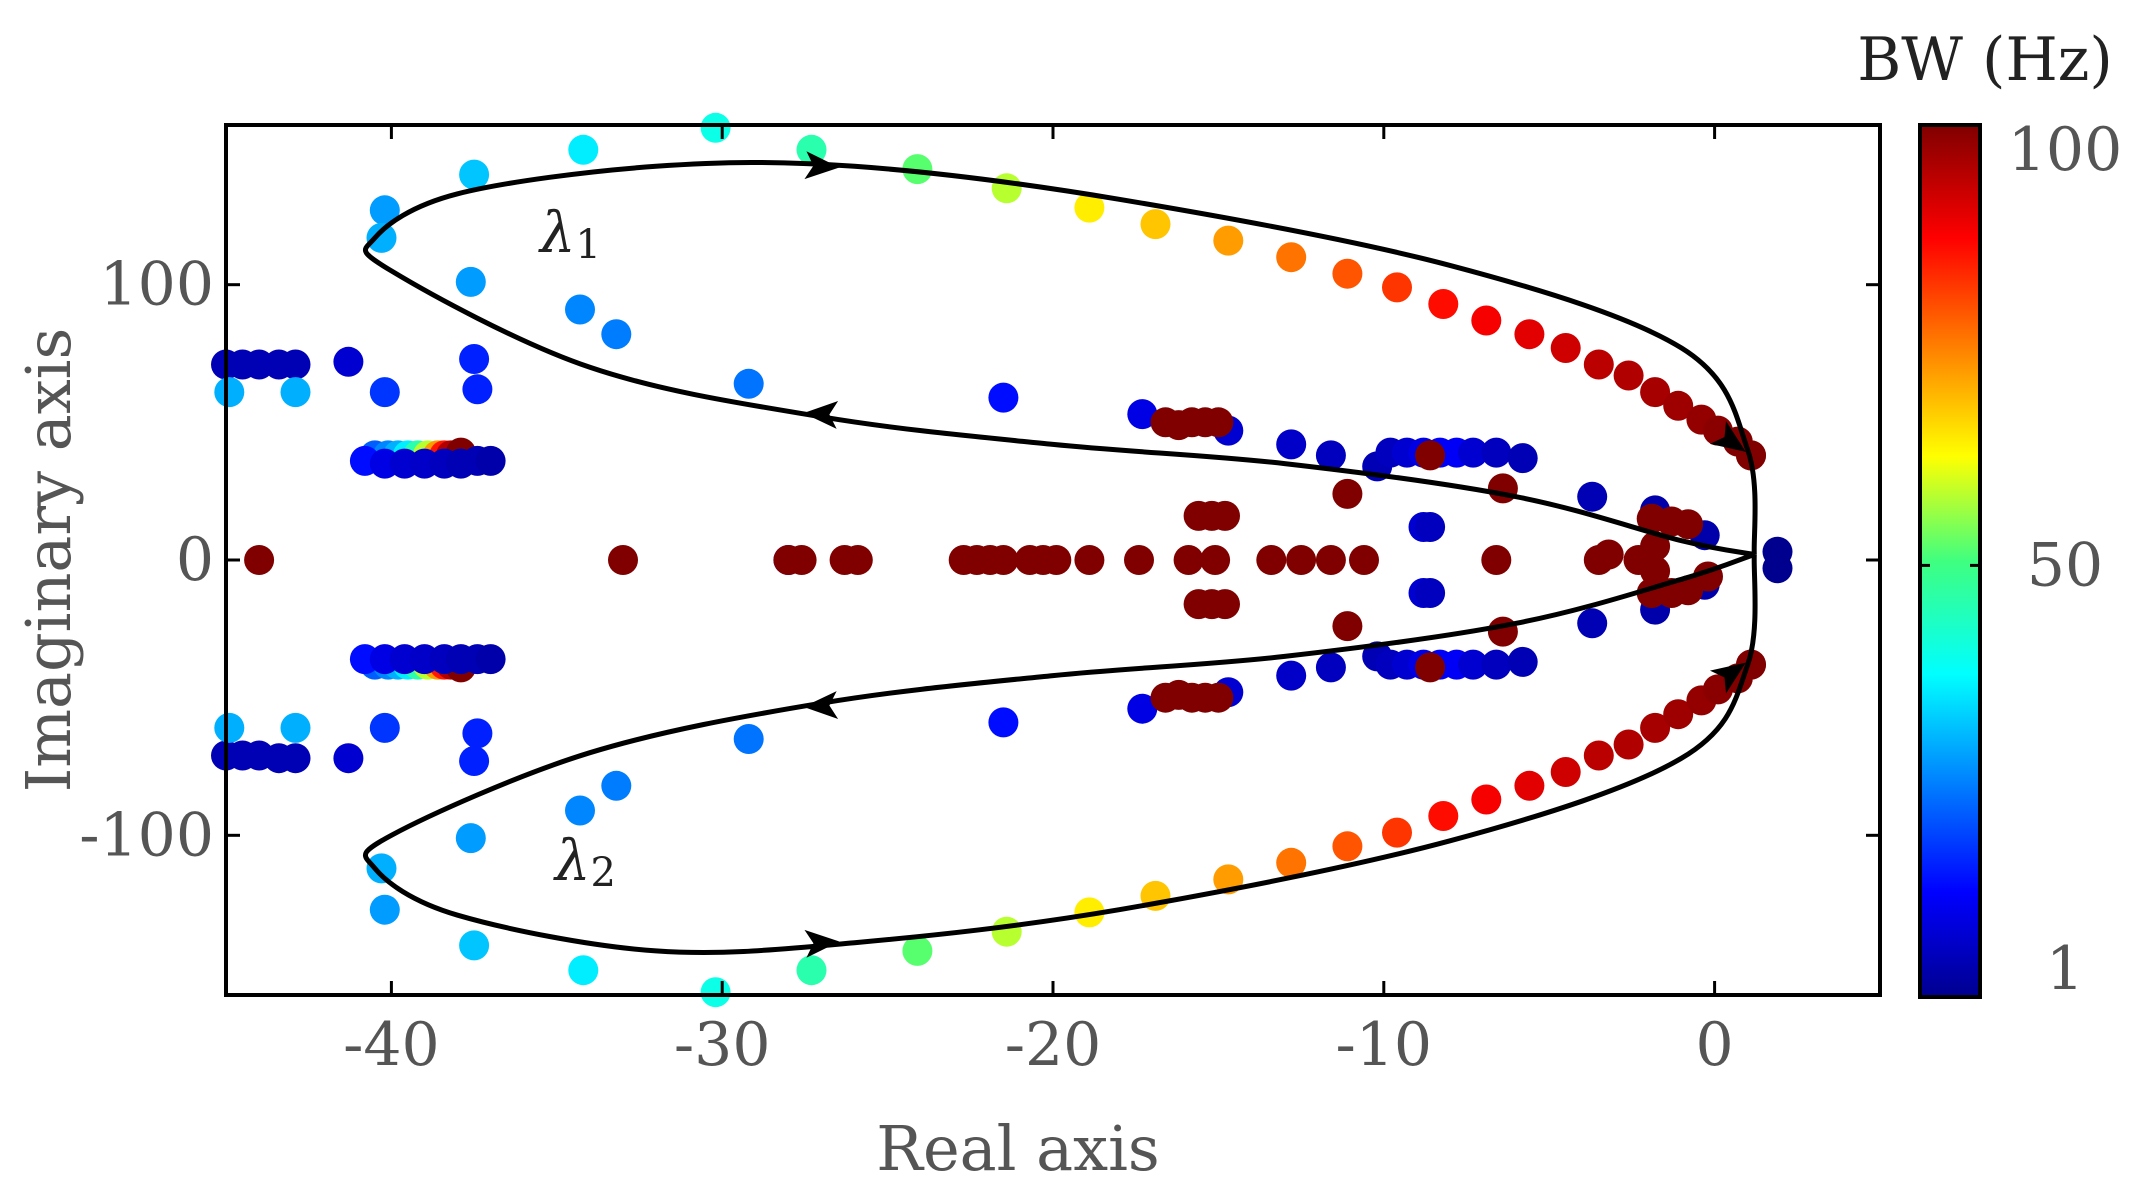 The width and height of the screenshot is (2146, 1183). Describe the element at coordinates (1053, 1045) in the screenshot. I see `x-tick-label: -20` at that location.